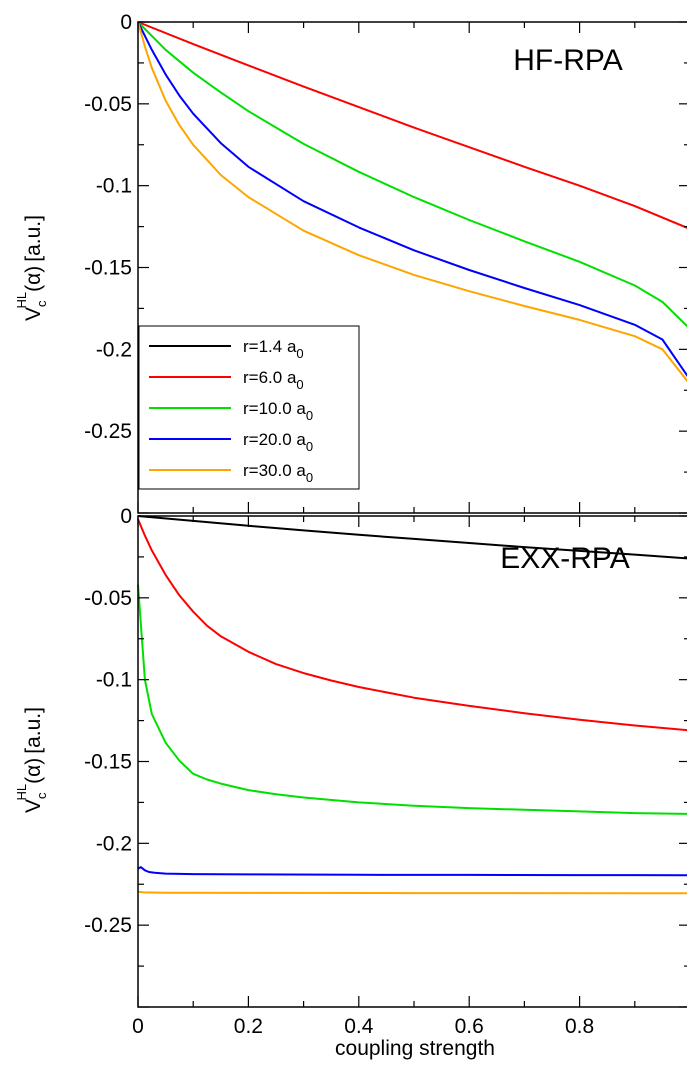 The image size is (687, 1066). Describe the element at coordinates (21, 792) in the screenshot. I see `bottom-ylabel-sup: HL` at that location.